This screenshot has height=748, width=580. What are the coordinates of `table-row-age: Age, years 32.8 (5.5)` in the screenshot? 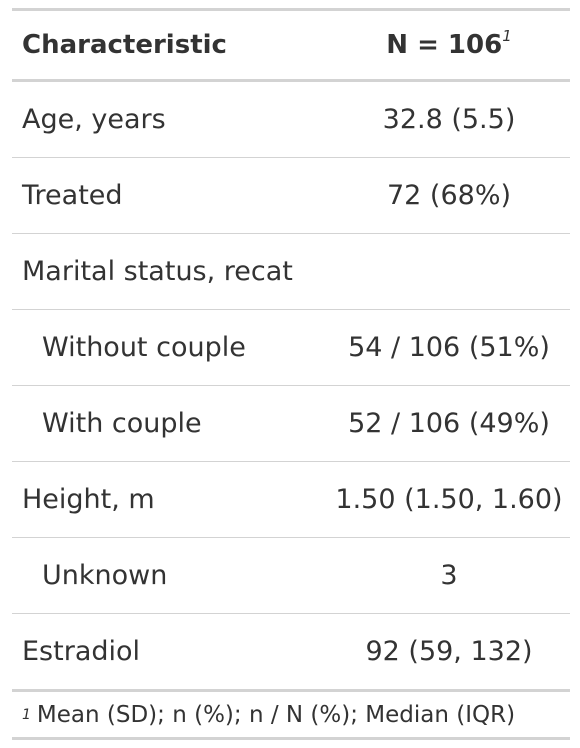 It's located at (291, 119).